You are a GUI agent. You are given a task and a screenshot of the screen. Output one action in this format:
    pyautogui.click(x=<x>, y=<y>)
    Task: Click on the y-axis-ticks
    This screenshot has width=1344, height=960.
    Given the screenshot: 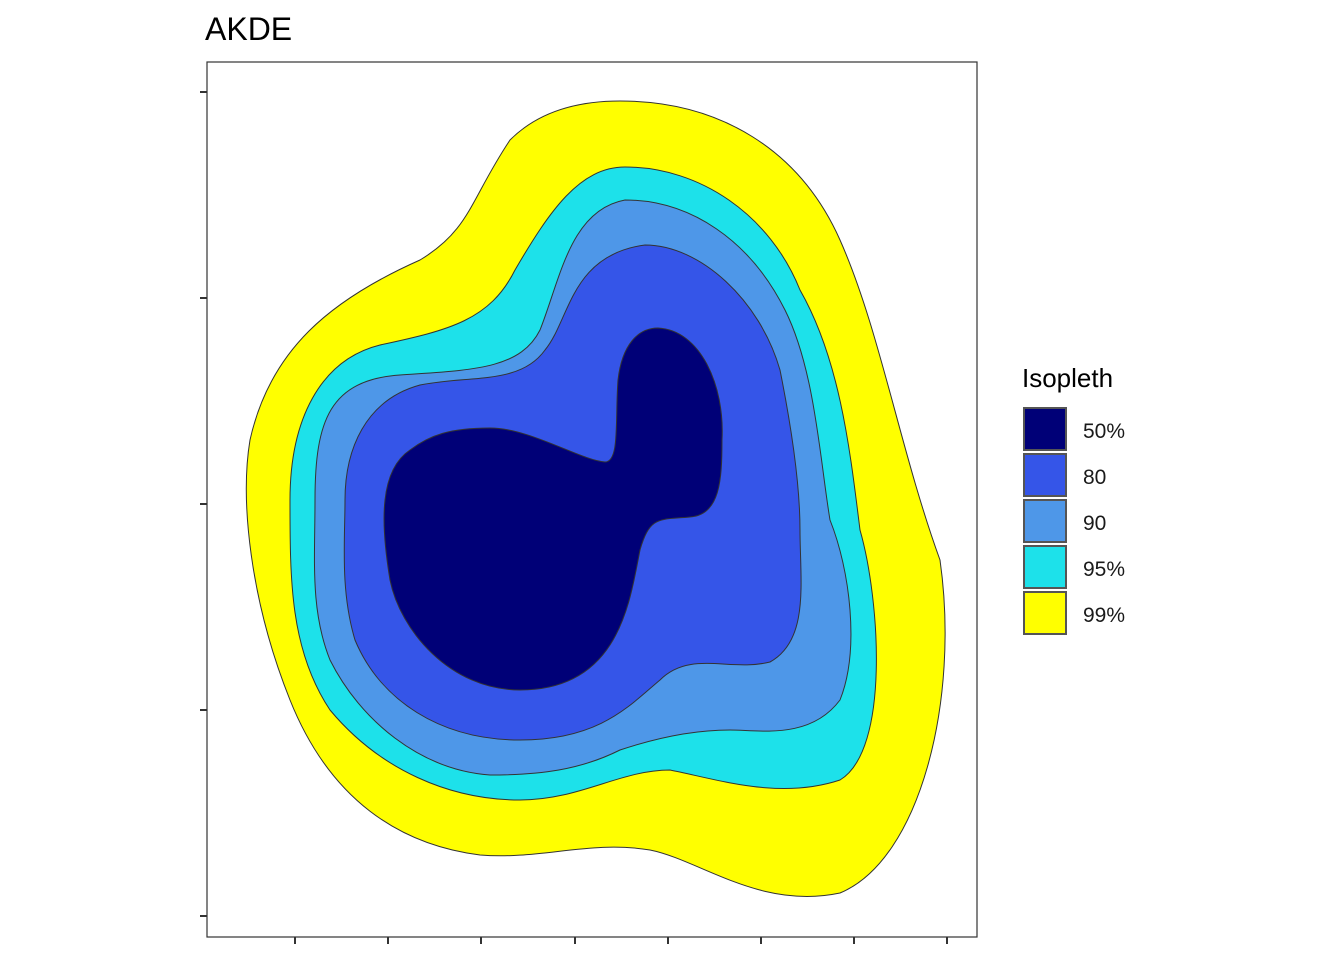 What is the action you would take?
    pyautogui.click(x=203, y=504)
    